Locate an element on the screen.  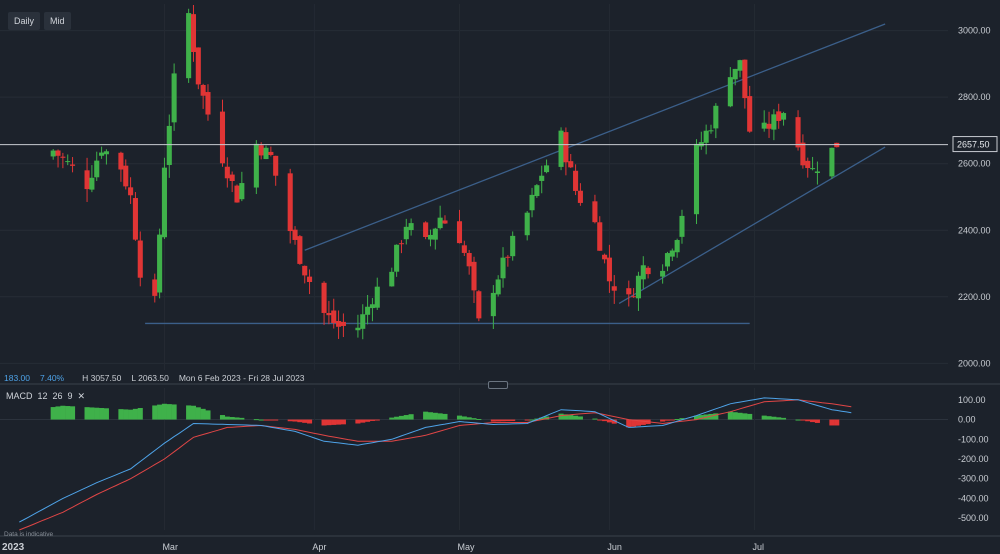
current-price-box is located at coordinates (975, 144).